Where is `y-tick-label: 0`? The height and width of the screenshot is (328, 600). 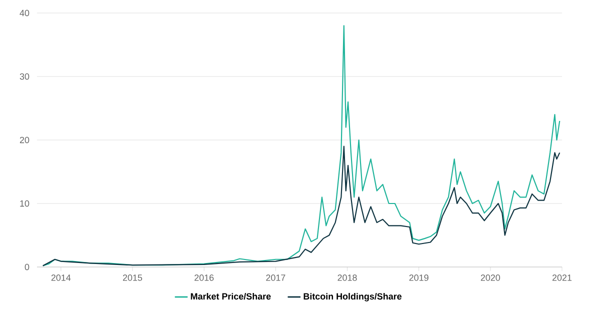
y-tick-label: 0 is located at coordinates (27, 267).